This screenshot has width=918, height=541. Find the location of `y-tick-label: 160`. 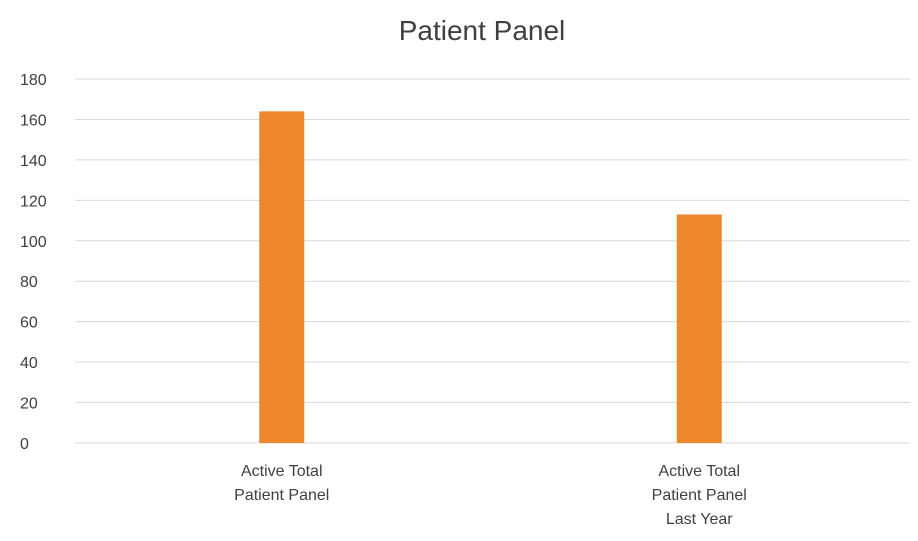

y-tick-label: 160 is located at coordinates (33, 120).